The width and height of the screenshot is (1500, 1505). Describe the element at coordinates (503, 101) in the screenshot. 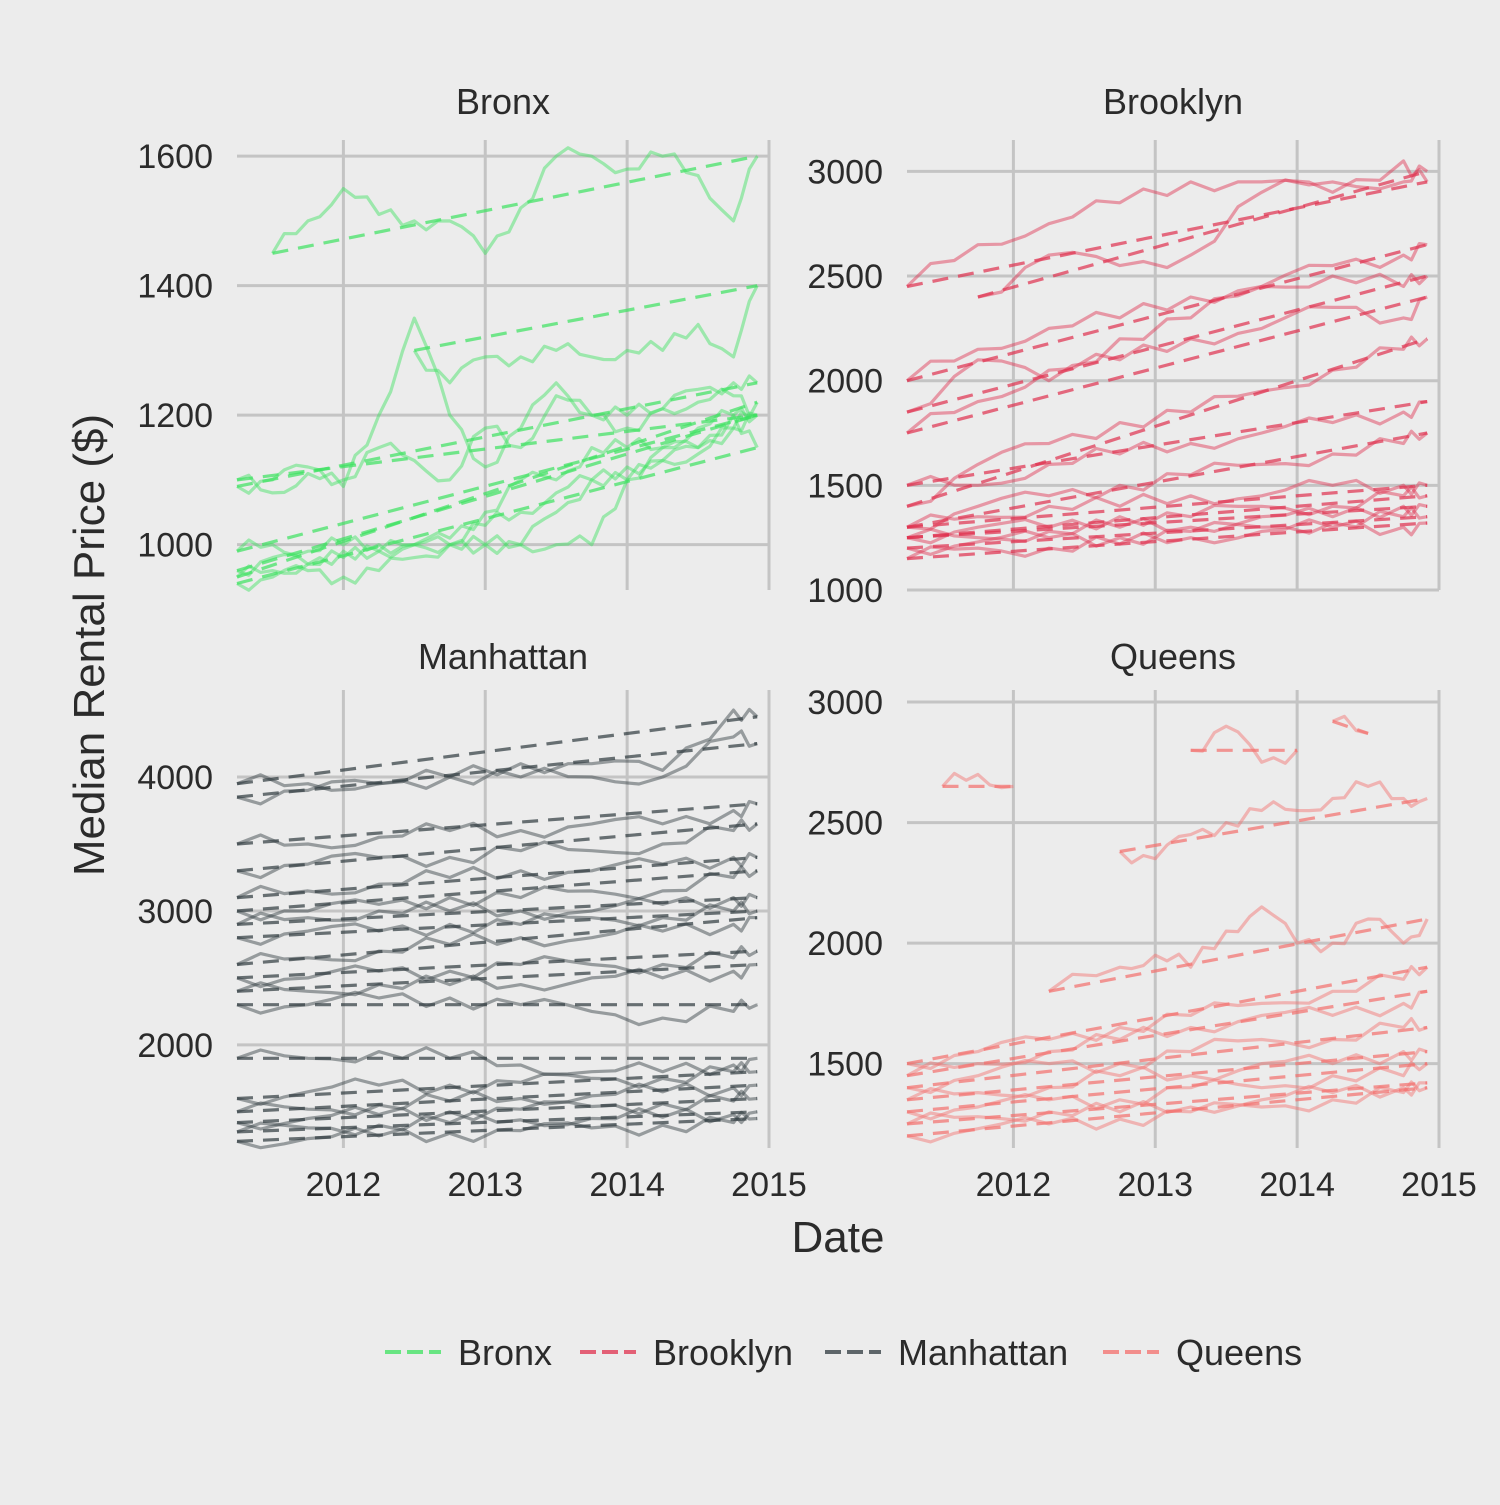

I see `panel-title: Bronx` at that location.